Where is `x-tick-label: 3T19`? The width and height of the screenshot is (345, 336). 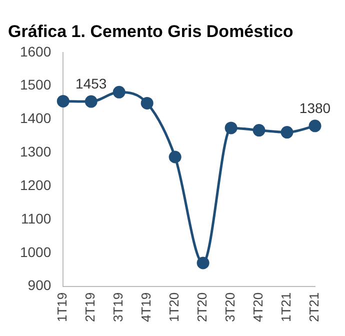
x-tick-label: 3T19 is located at coordinates (118, 307).